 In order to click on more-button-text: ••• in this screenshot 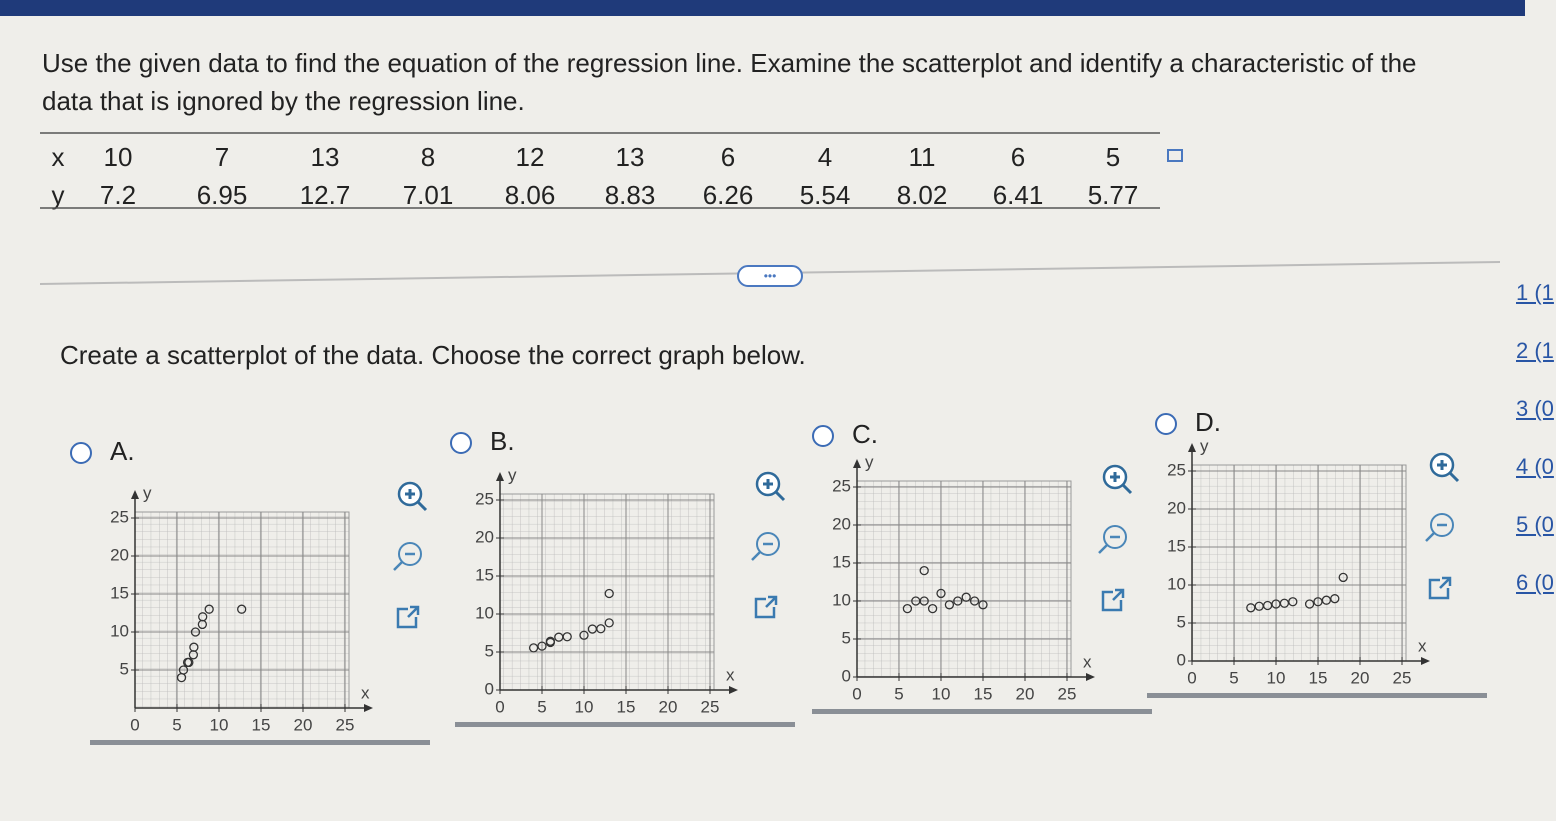, I will do `click(770, 276)`.